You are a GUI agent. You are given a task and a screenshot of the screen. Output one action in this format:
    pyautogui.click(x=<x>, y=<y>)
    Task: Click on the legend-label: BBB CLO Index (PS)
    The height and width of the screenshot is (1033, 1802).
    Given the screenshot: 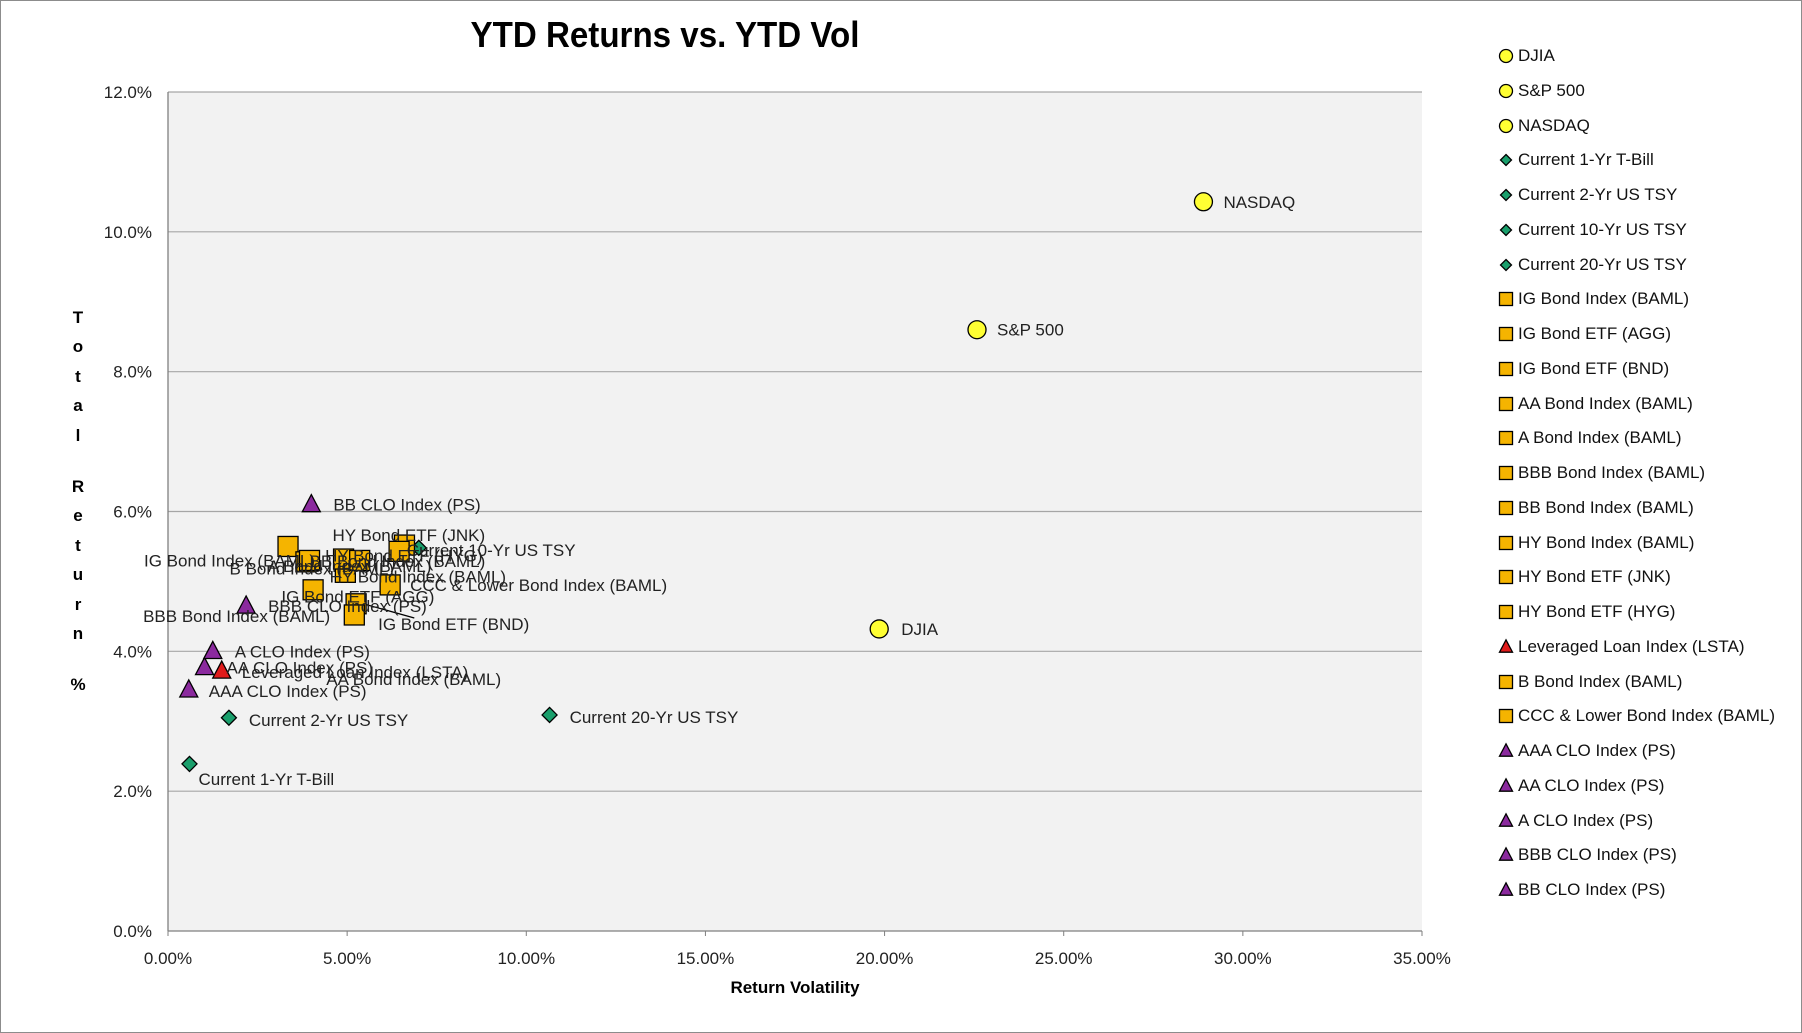 What is the action you would take?
    pyautogui.click(x=1597, y=855)
    